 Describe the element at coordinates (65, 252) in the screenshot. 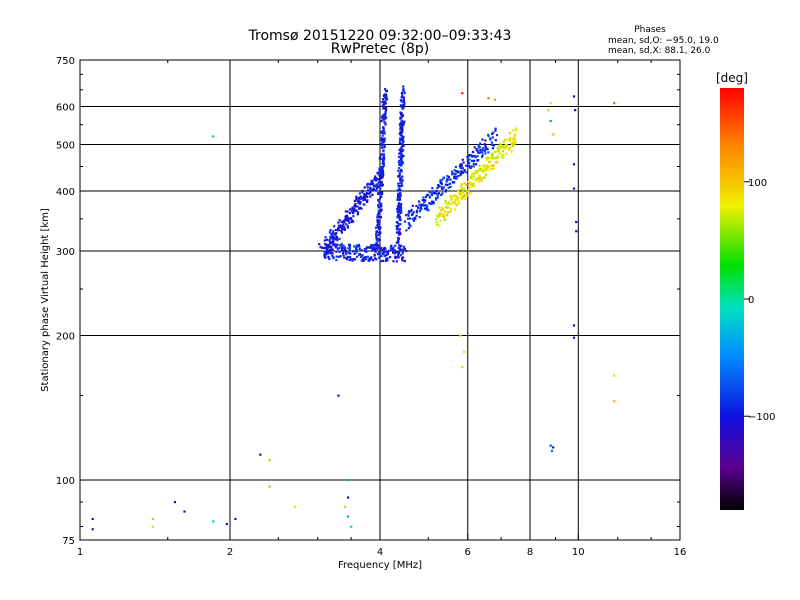

I see `y-tick-label: 300` at that location.